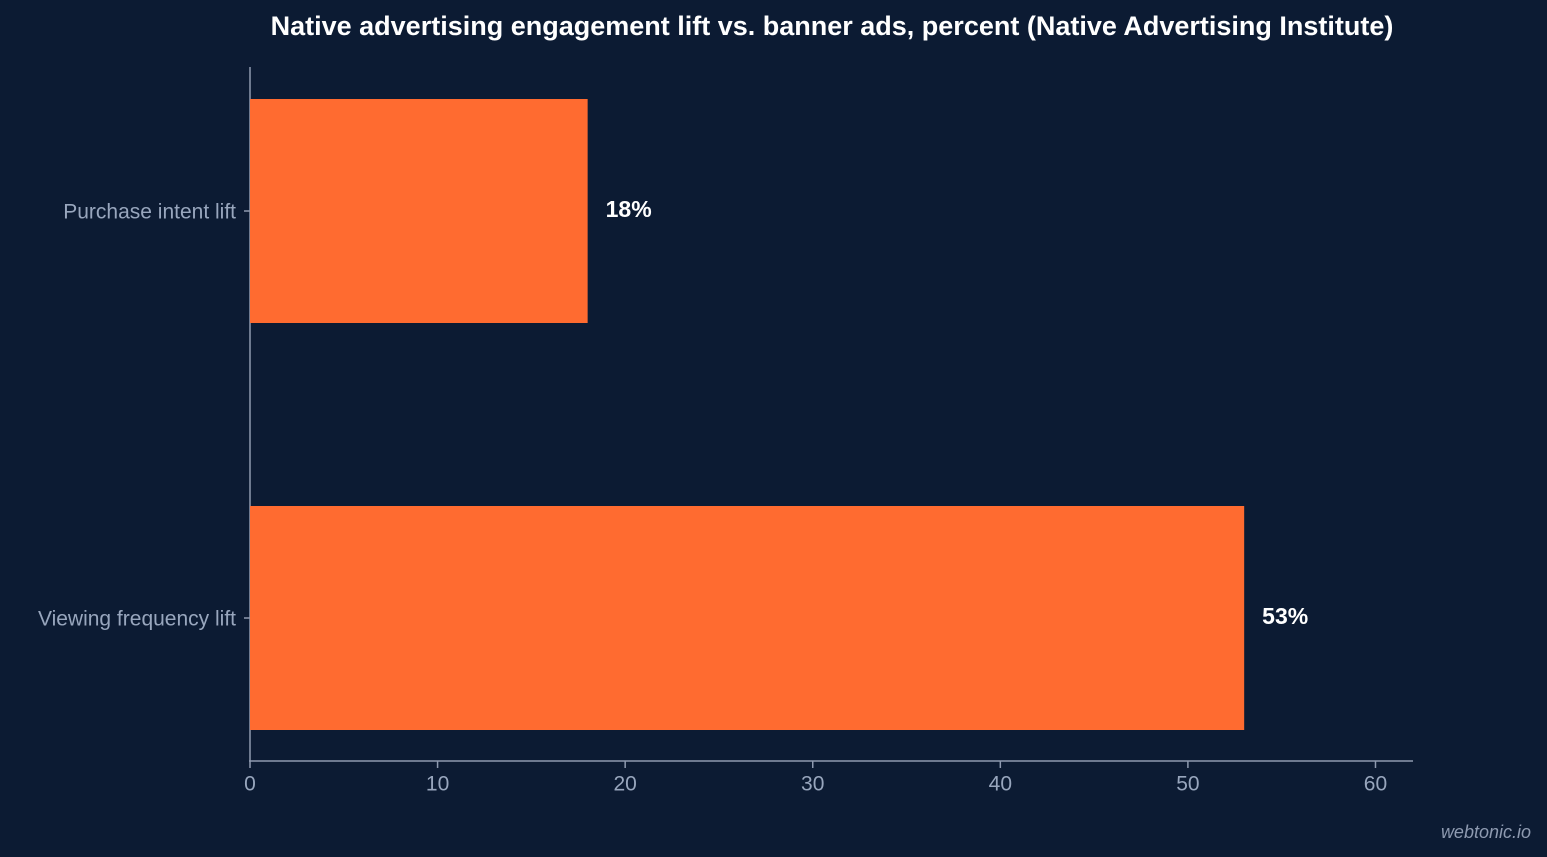  Describe the element at coordinates (629, 209) in the screenshot. I see `value-label: 18%` at that location.